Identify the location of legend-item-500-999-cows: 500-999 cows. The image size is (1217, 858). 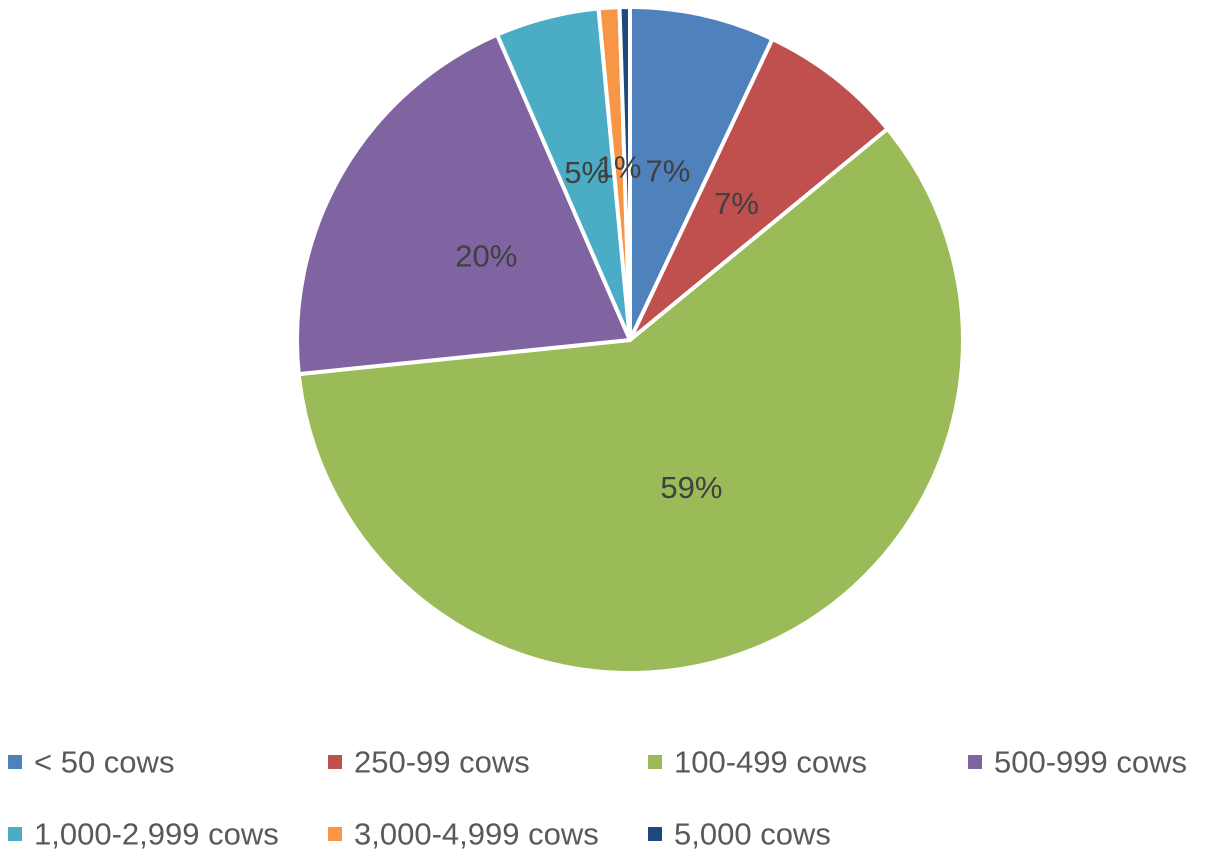
(1077, 762).